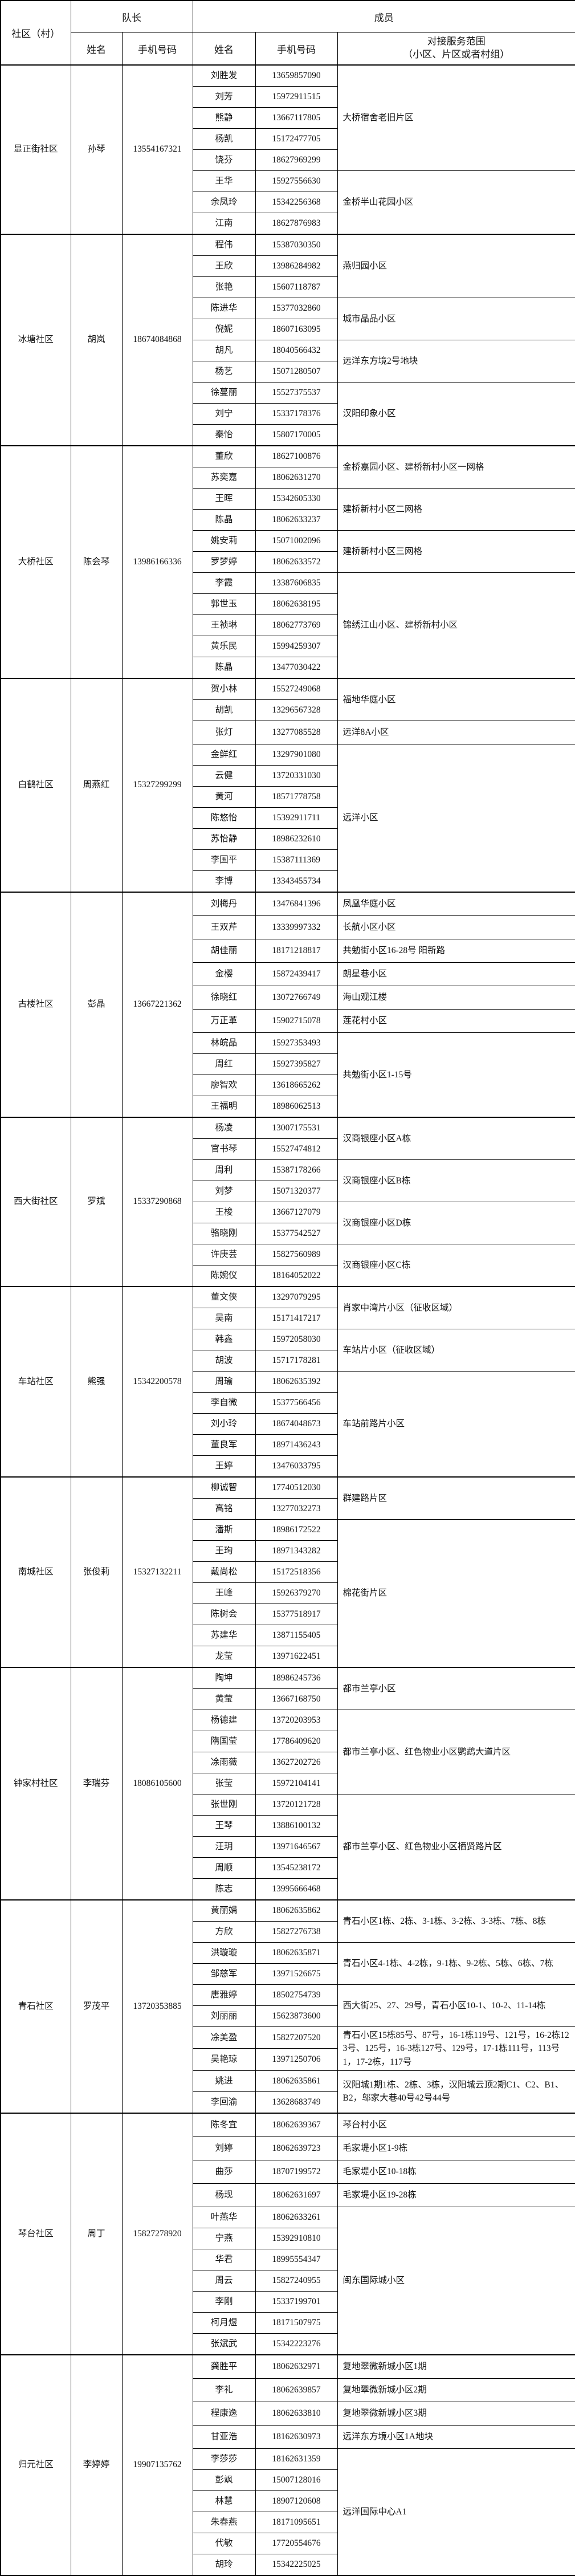  I want to click on header-member-group: 成员, so click(383, 16).